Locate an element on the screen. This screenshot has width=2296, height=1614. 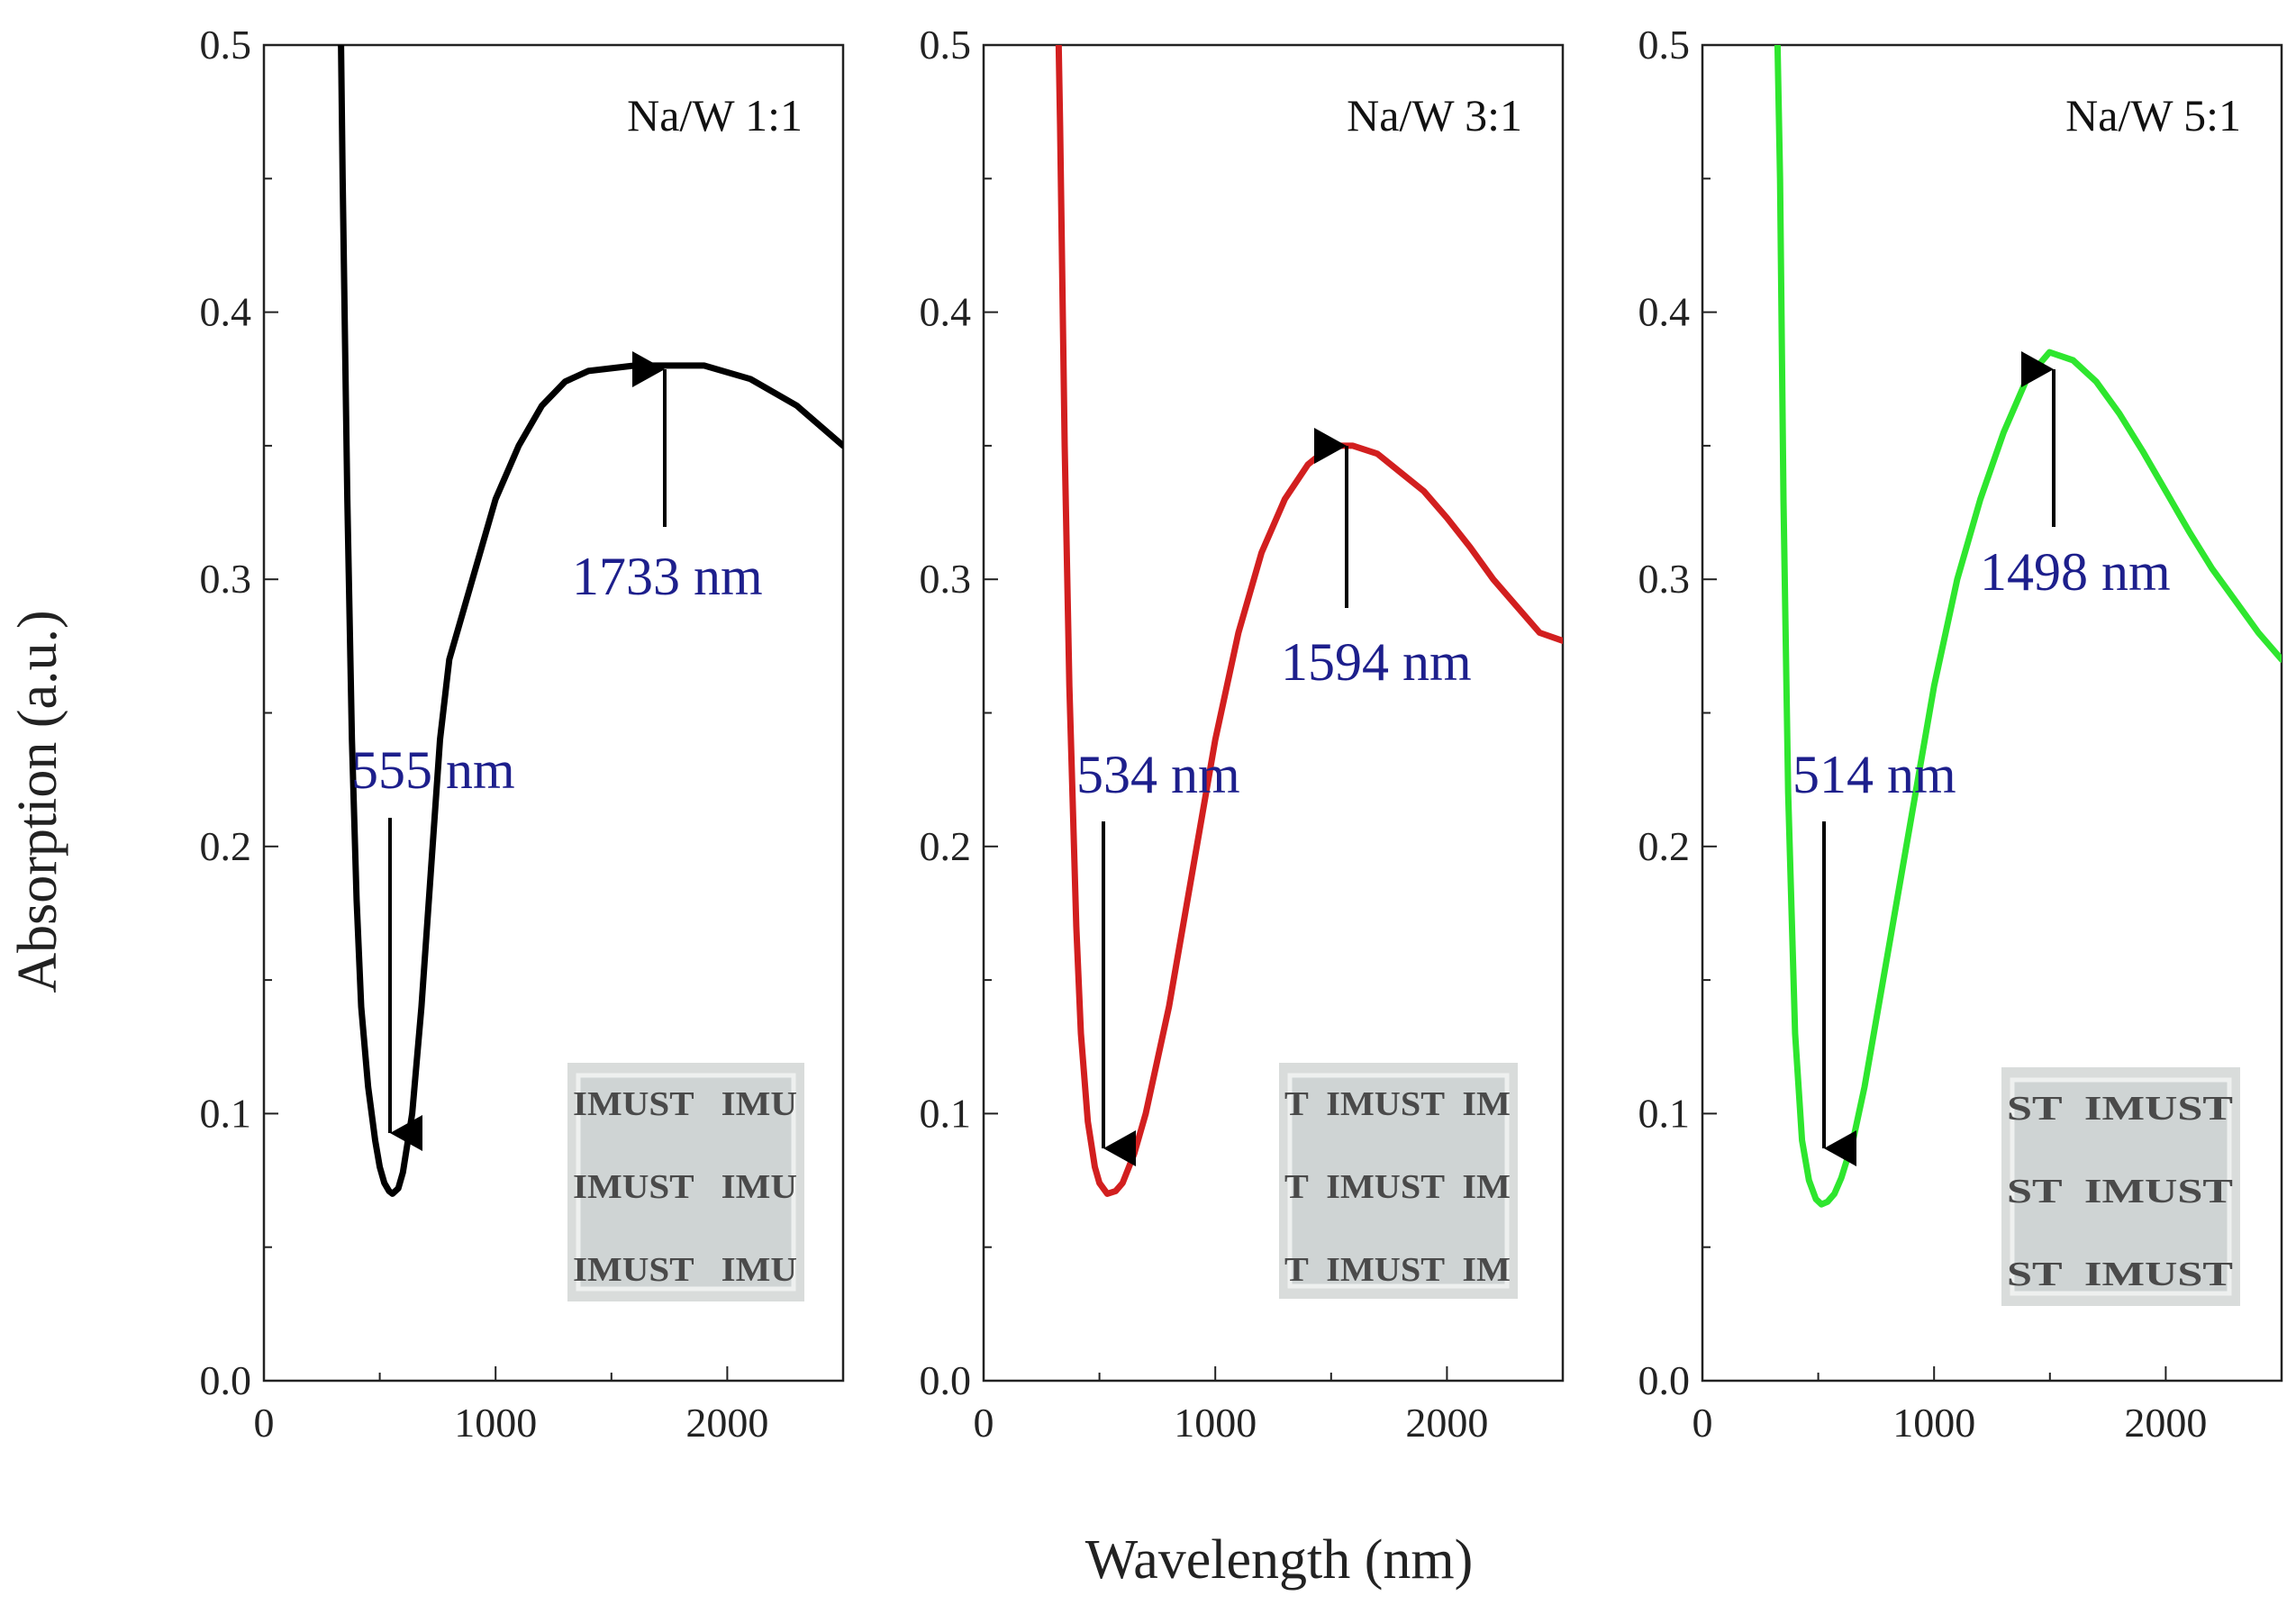
y-tick-label-2-3: 0.3 is located at coordinates (946, 579).